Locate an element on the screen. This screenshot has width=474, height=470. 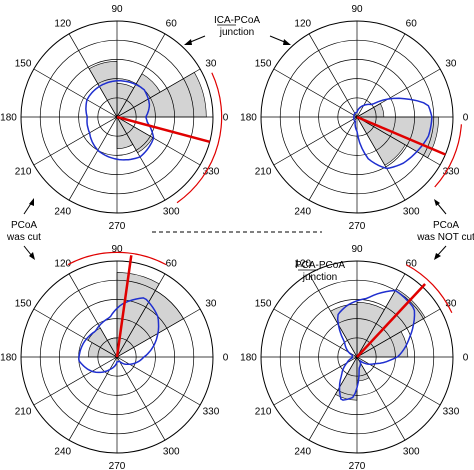
cut-arrow-up is located at coordinates (28, 206).